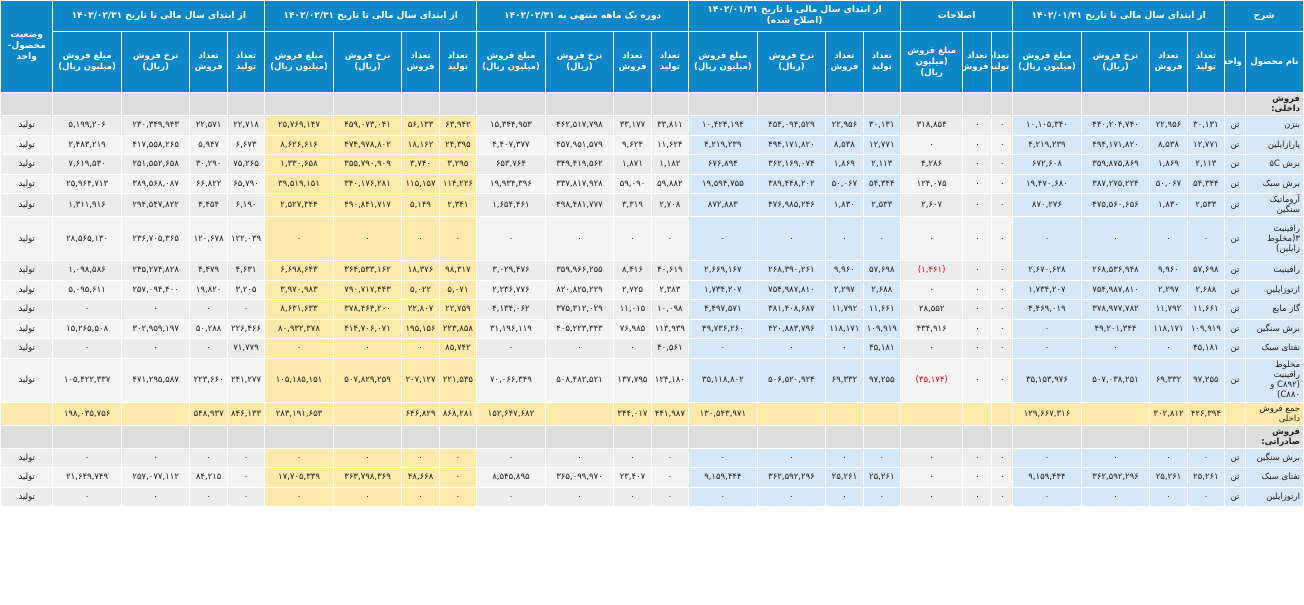 The image size is (1304, 605). What do you see at coordinates (299, 205) in the screenshot?
I see `value-cell: ۲,۵۲۷,۳۴۴` at bounding box center [299, 205].